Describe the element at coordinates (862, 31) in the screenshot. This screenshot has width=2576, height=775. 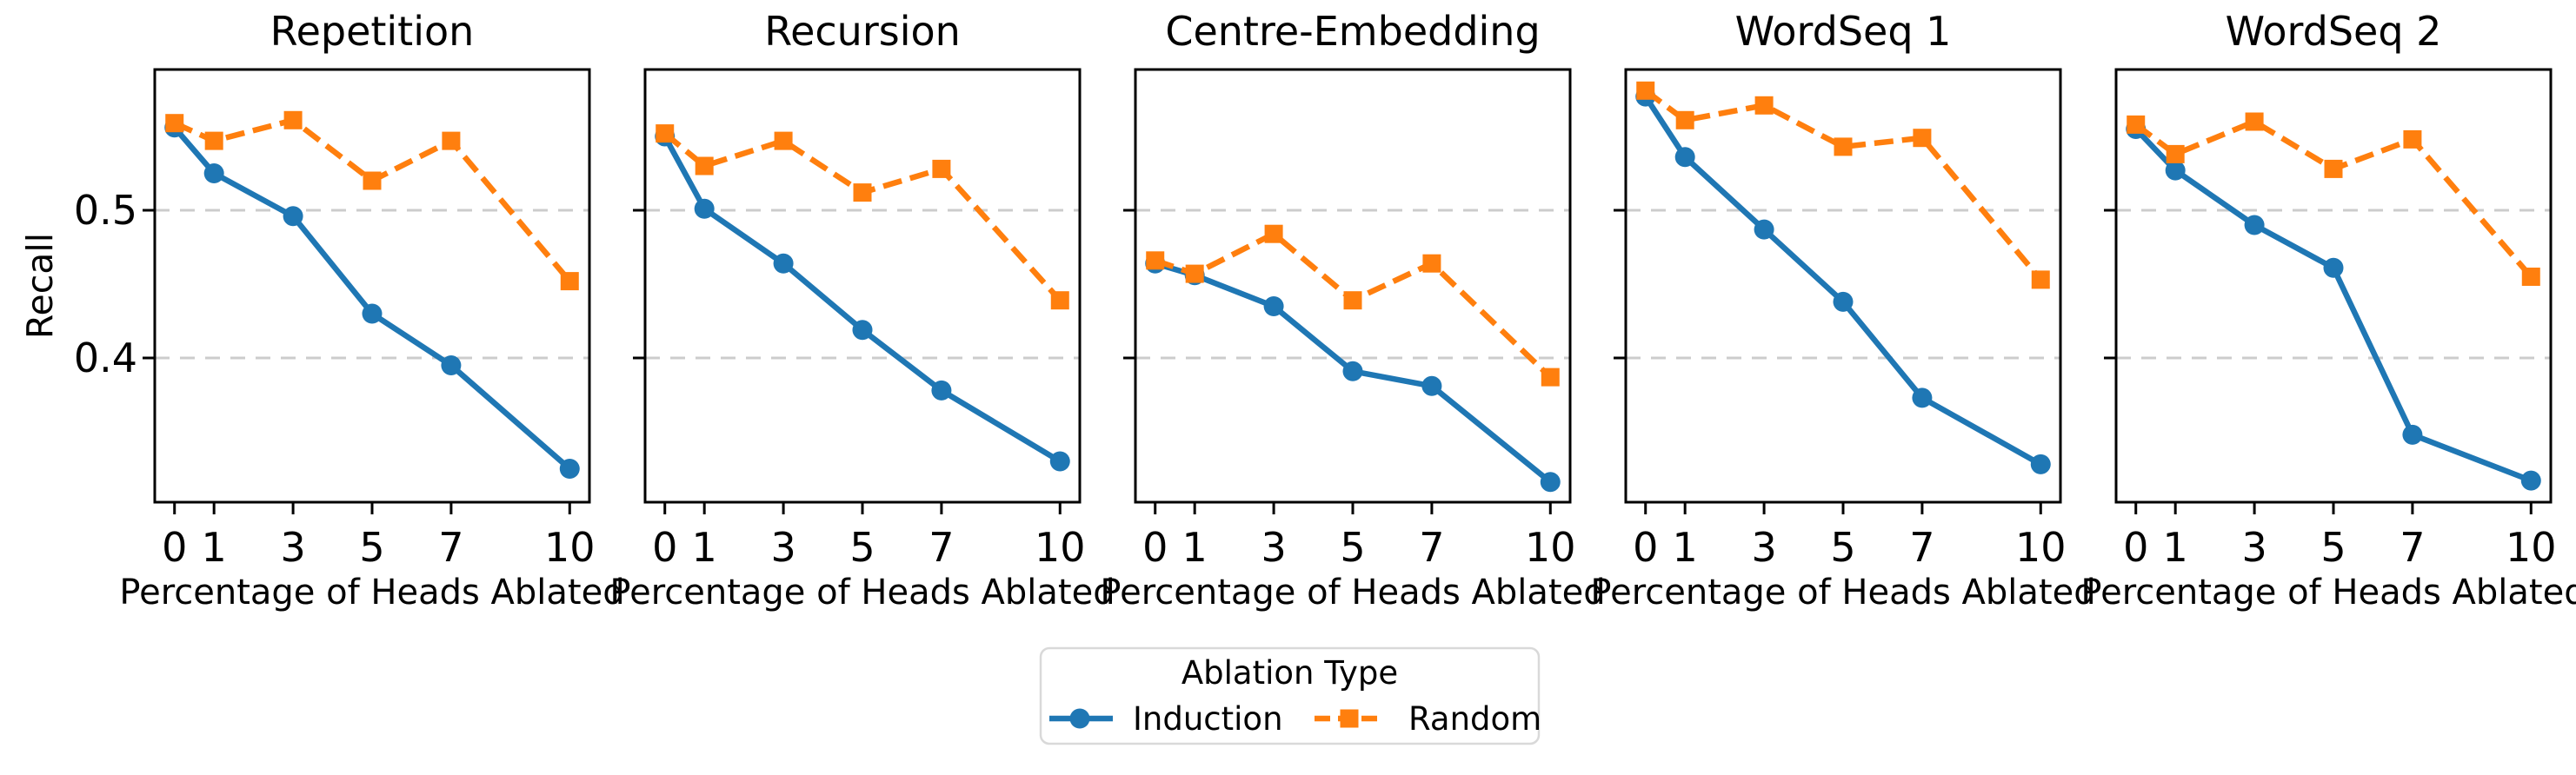
I see `panel-title: Recursion` at that location.